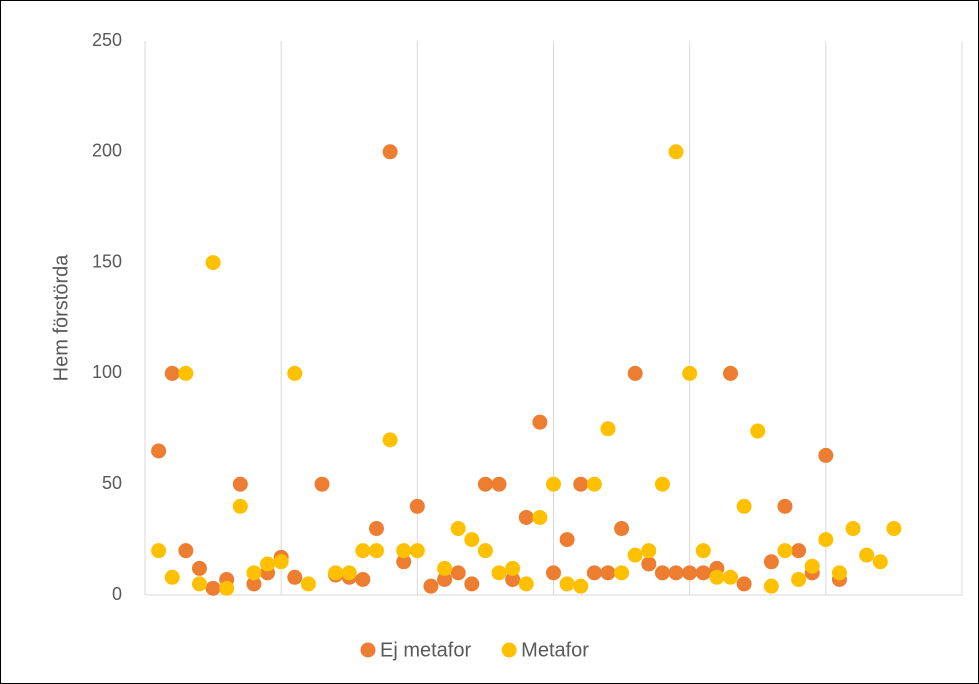 This screenshot has height=684, width=979. What do you see at coordinates (117, 594) in the screenshot?
I see `y-tick-label: 0` at bounding box center [117, 594].